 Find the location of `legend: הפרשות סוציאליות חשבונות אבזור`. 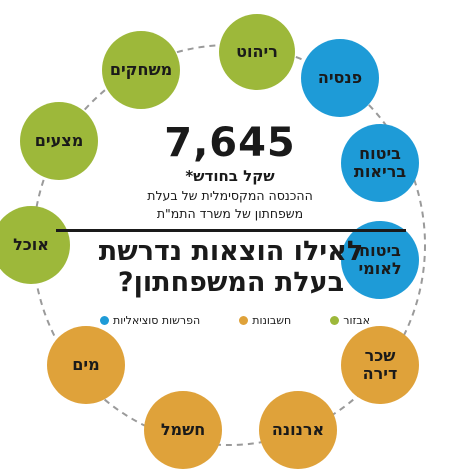

legend: הפרשות סוציאליות חשבונות אבזור is located at coordinates (235, 320).